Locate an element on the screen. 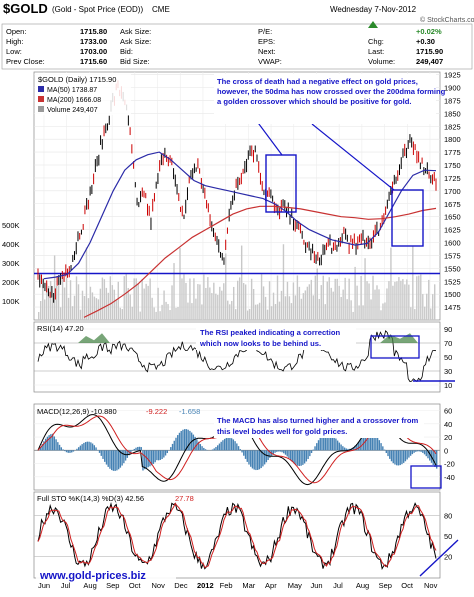  sto-x-tick-7: 2012 is located at coordinates (205, 585).